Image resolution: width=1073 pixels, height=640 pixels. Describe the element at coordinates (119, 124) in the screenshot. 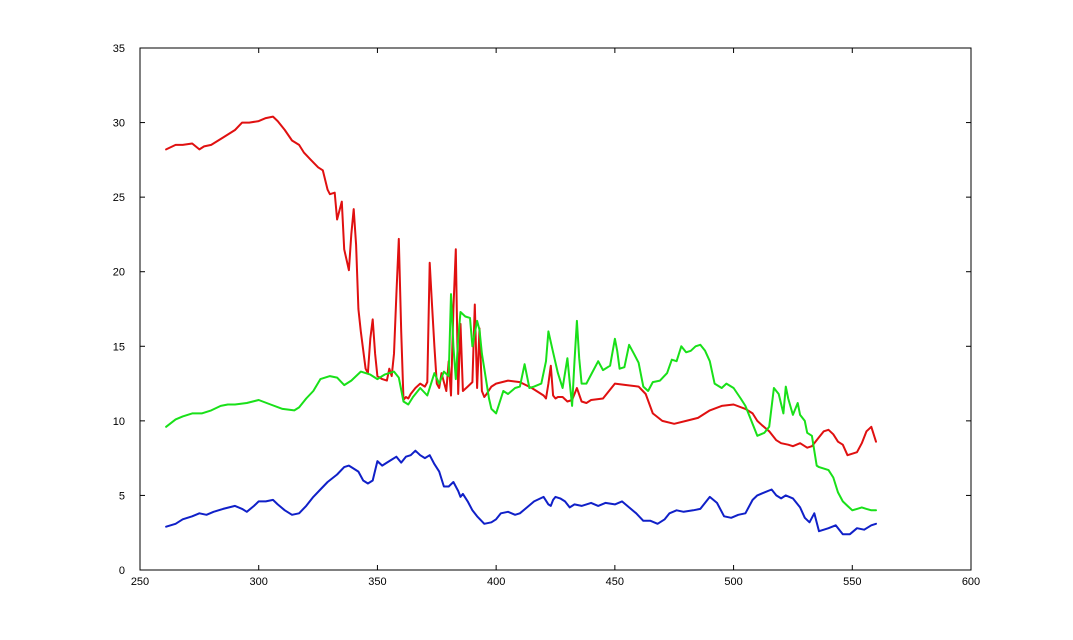

I see `y-tick-label: 30` at that location.